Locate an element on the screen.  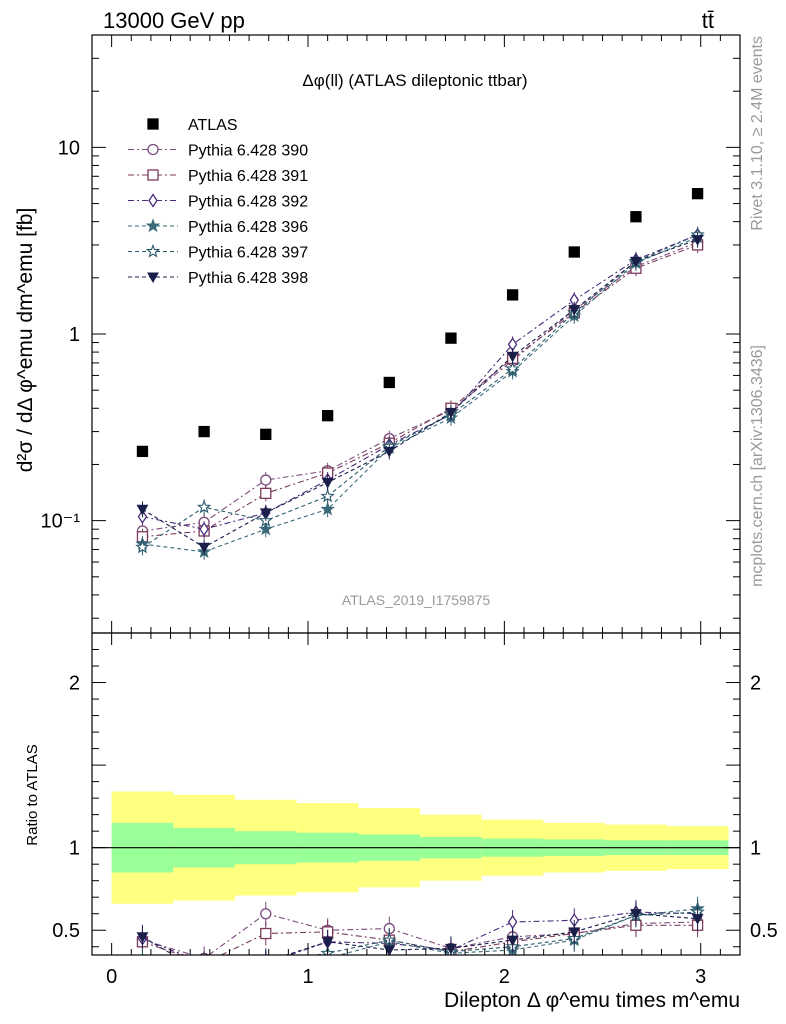
legend-label: ATLAS is located at coordinates (213, 125).